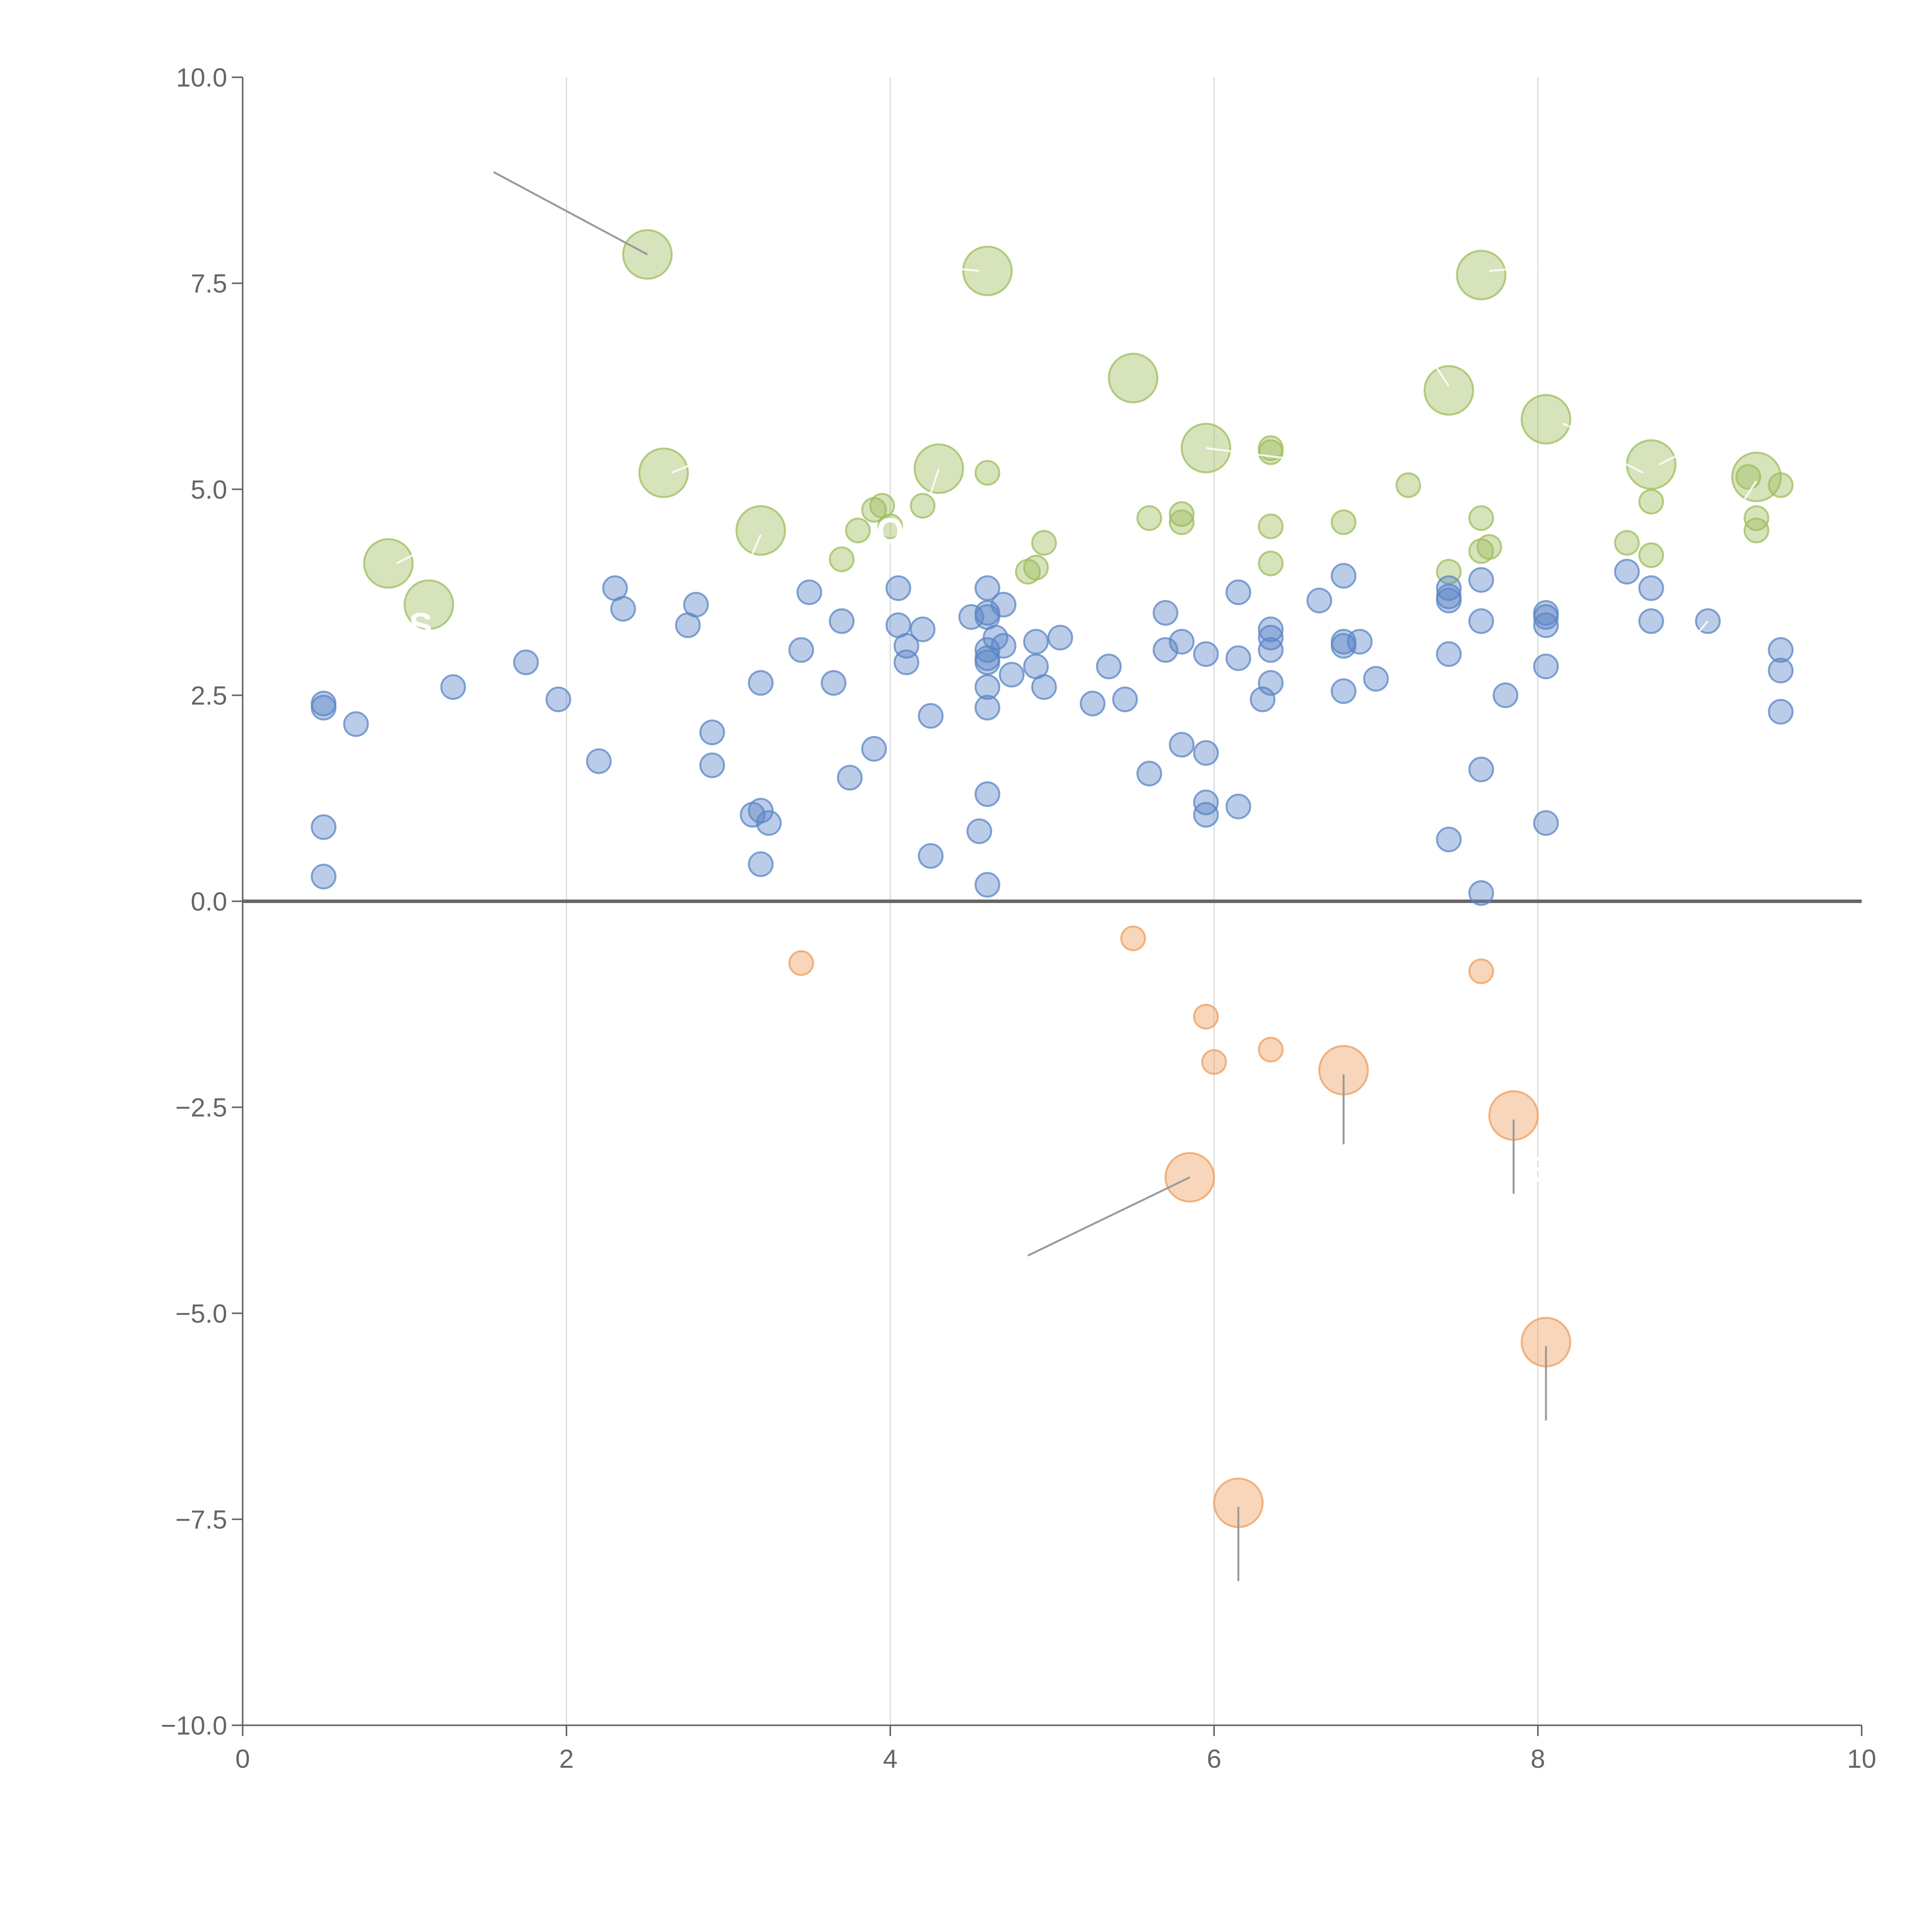 Image resolution: width=1932 pixels, height=1932 pixels. What do you see at coordinates (201, 1519) in the screenshot?
I see `y-tick-label: −7.5` at bounding box center [201, 1519].